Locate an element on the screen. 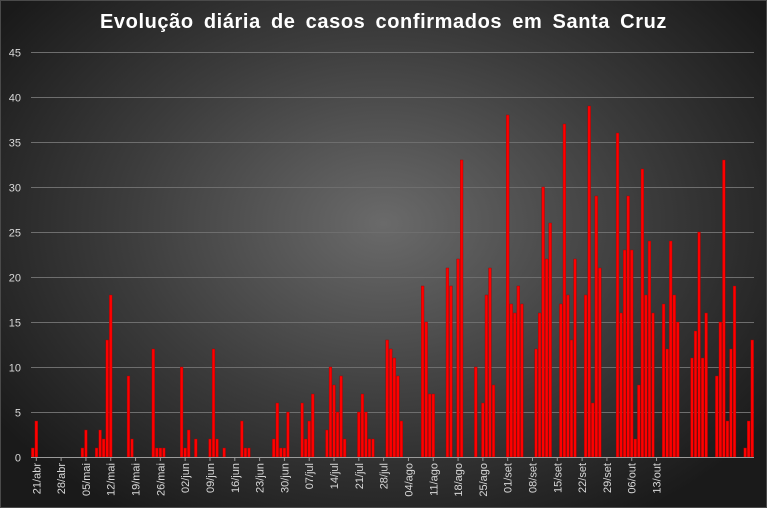 The width and height of the screenshot is (767, 508). x-tick-label: 21/jul is located at coordinates (360, 476).